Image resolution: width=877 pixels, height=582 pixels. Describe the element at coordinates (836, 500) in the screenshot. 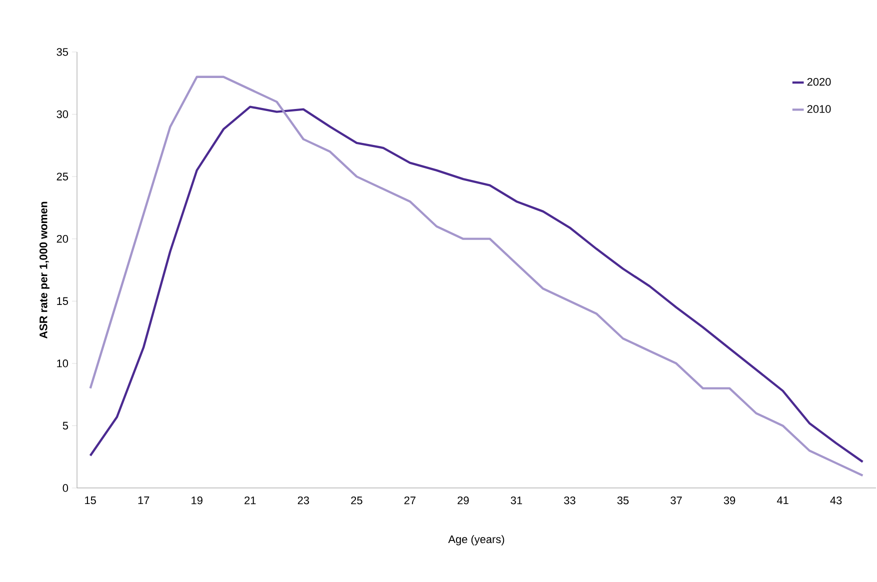

I see `x-tick-label: 43` at that location.